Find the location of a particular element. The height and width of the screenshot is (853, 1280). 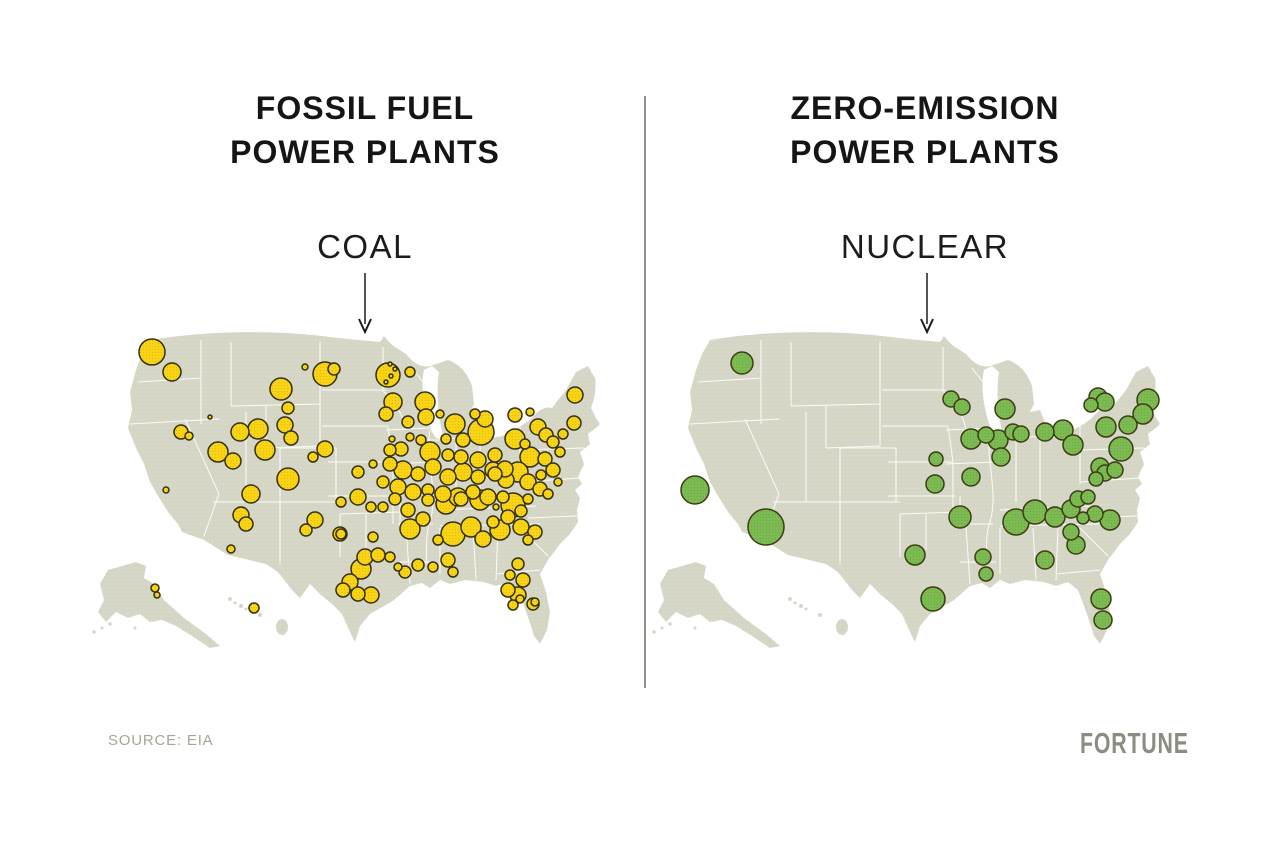

nuclear-bubble-layer is located at coordinates (920, 490).